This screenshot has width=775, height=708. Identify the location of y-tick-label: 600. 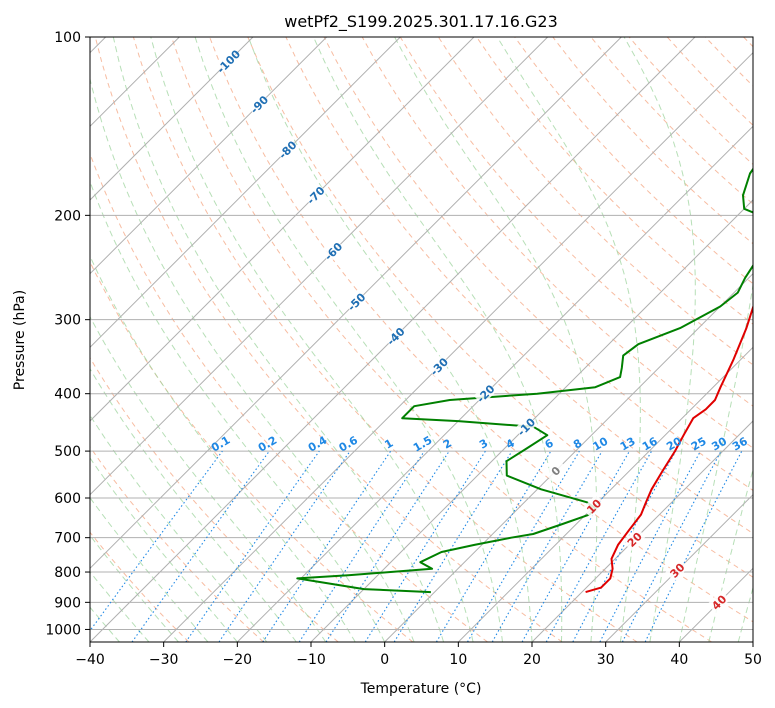
(67, 499).